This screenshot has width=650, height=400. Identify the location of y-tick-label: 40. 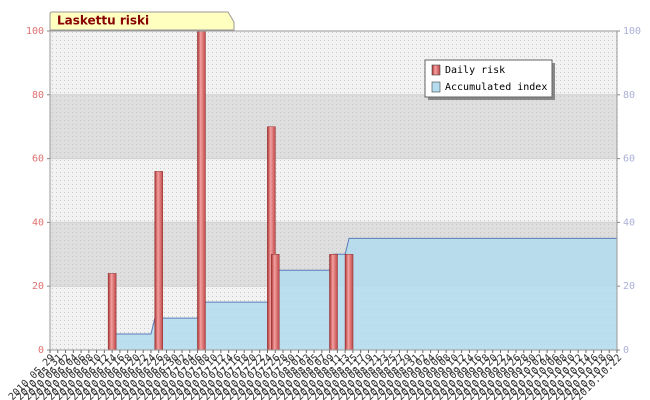
(38, 222).